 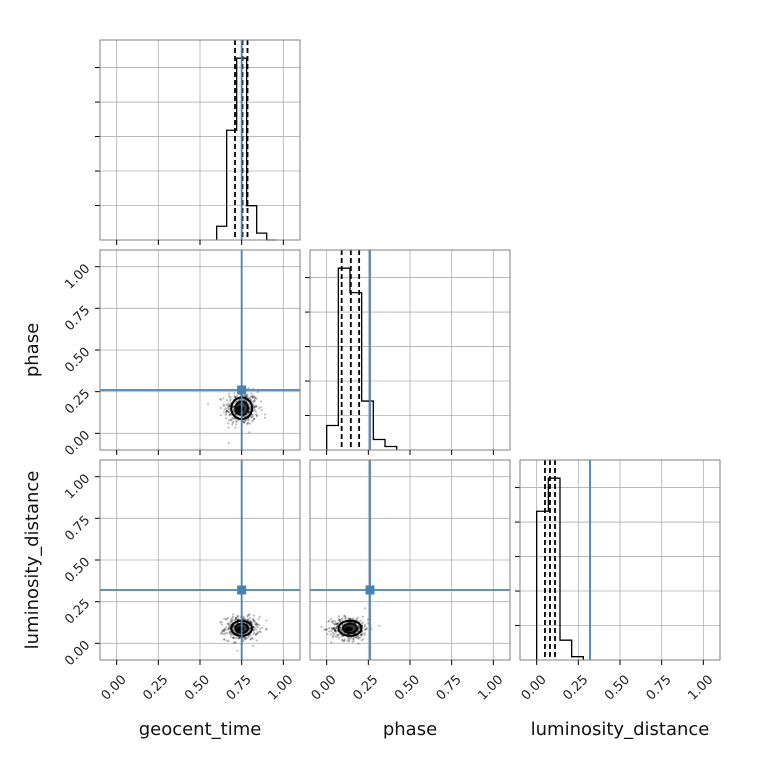 I want to click on x-tick-label: 0.50, so click(x=197, y=687).